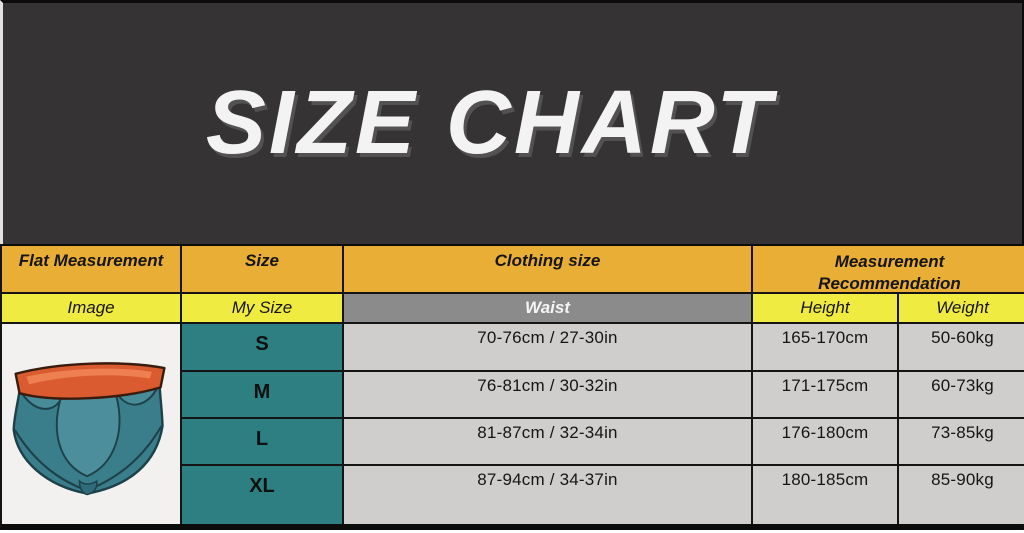 The image size is (1024, 533). What do you see at coordinates (961, 495) in the screenshot?
I see `weight-value-xl: 85-90kg` at bounding box center [961, 495].